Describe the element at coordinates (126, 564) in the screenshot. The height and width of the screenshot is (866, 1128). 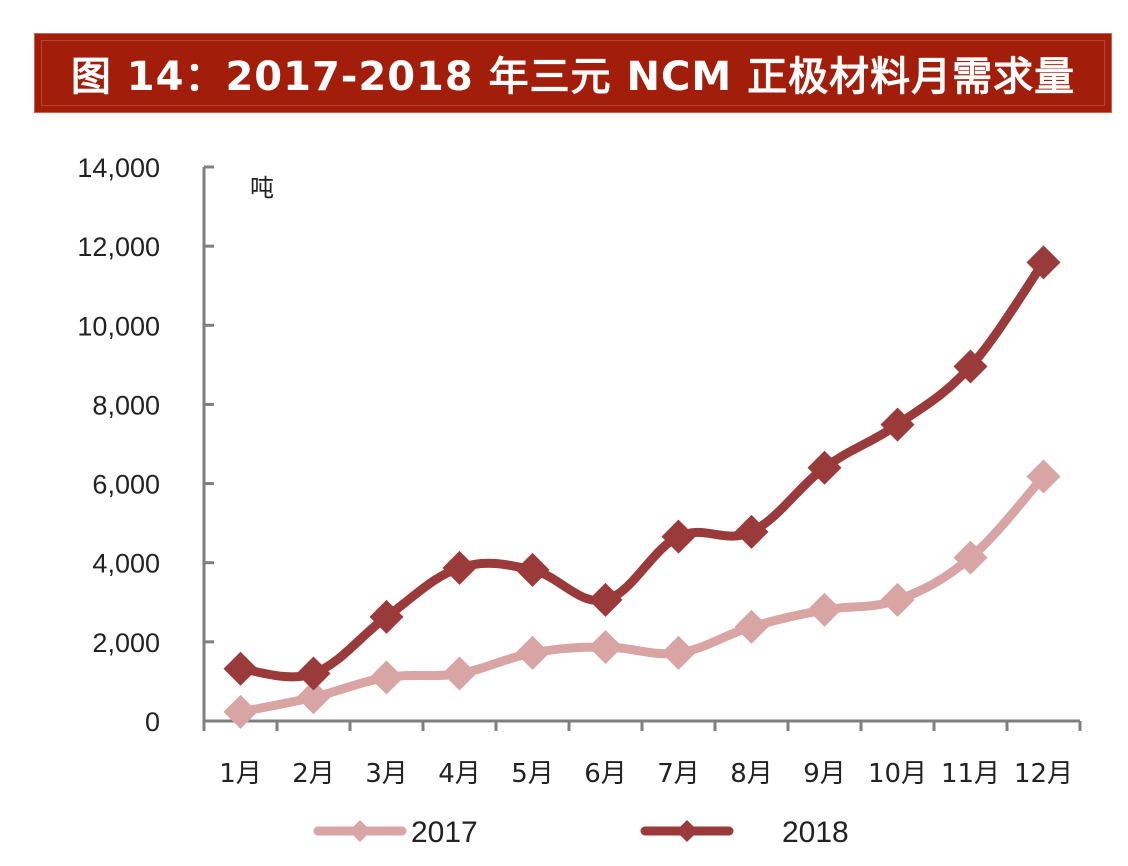
I see `y-tick-label: 4,000` at that location.